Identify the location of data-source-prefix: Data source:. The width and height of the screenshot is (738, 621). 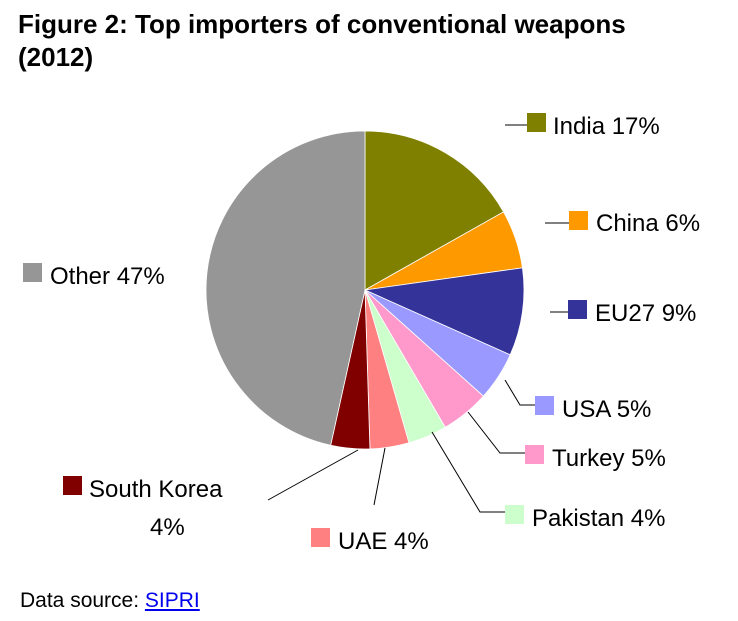
(82, 600).